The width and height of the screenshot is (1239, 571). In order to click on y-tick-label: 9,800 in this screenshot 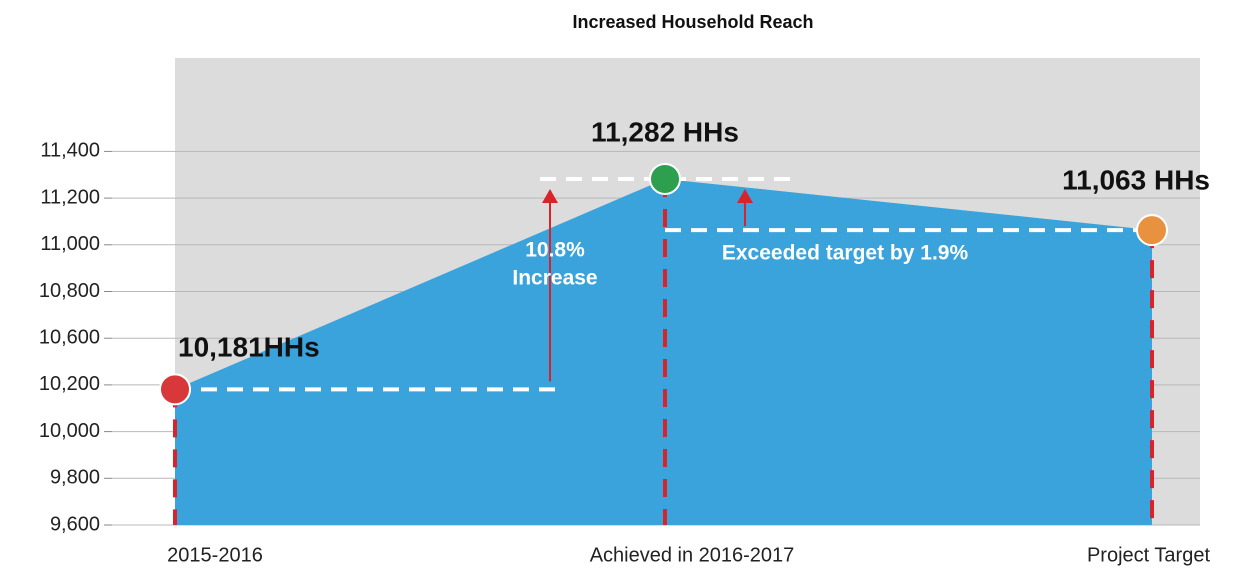, I will do `click(75, 478)`.